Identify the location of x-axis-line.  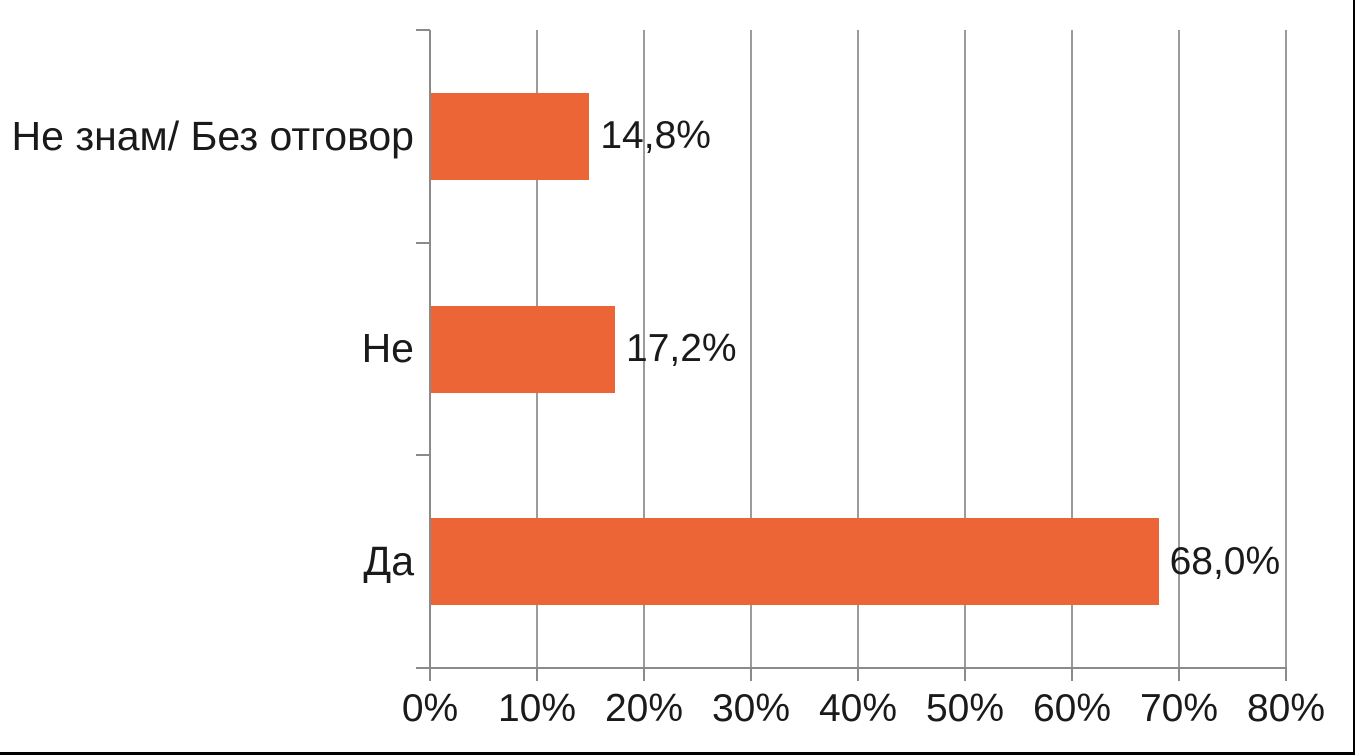
(851, 668).